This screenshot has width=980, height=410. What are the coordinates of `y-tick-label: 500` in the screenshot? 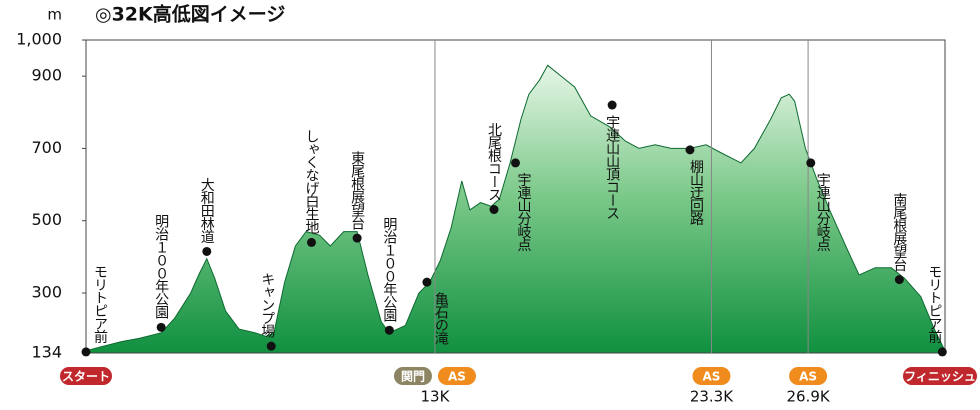 It's located at (46, 219).